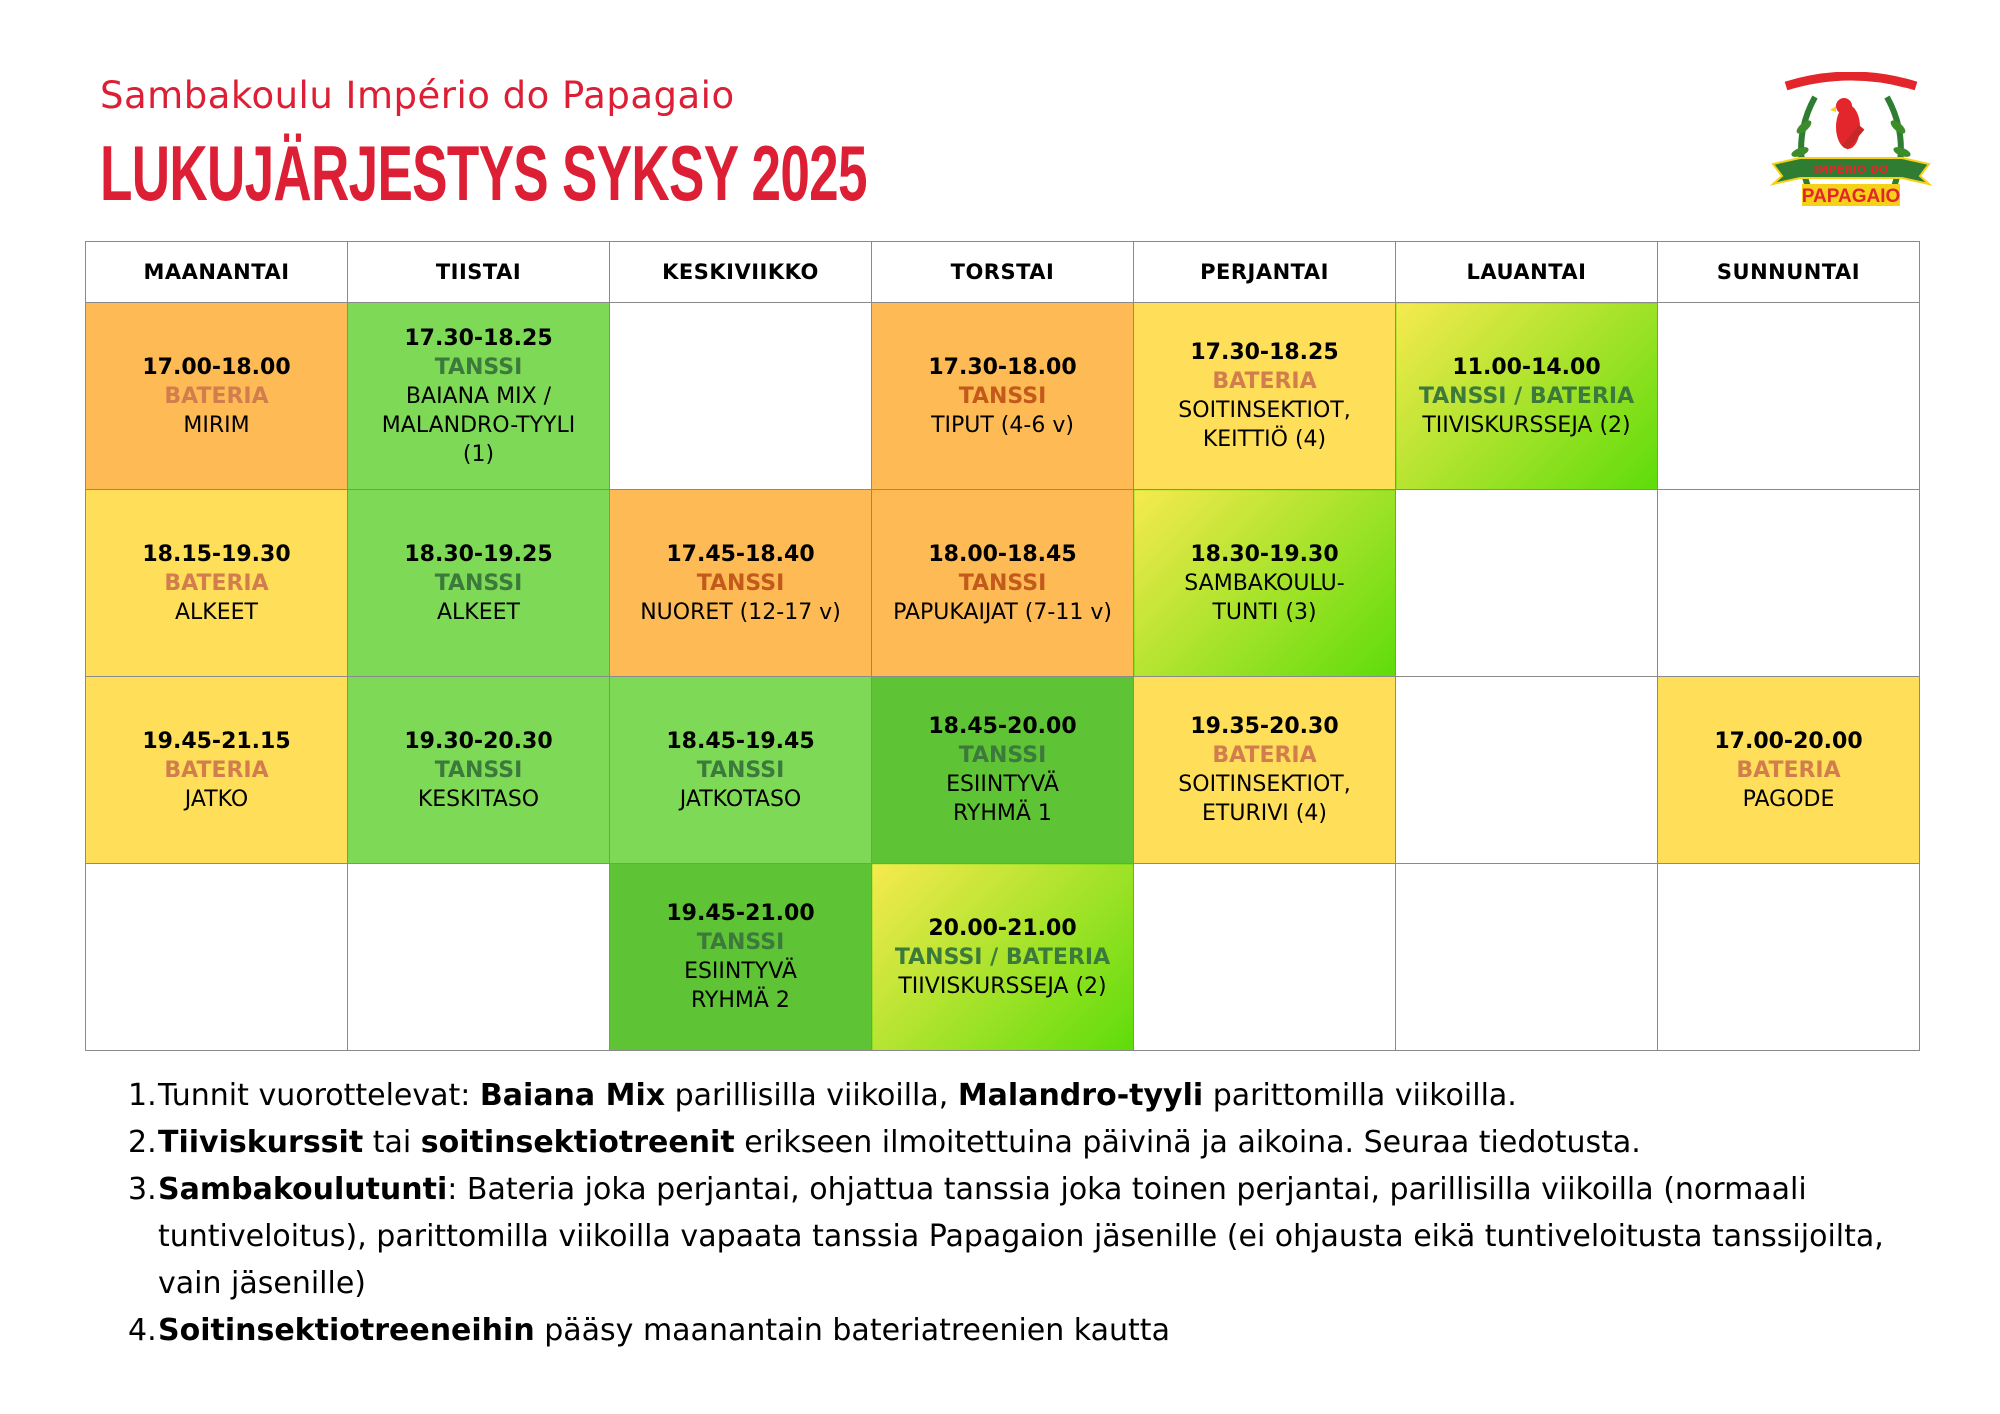 Image resolution: width=2000 pixels, height=1414 pixels. I want to click on footnote-text: Tunnit vuorottelevat:, so click(319, 1095).